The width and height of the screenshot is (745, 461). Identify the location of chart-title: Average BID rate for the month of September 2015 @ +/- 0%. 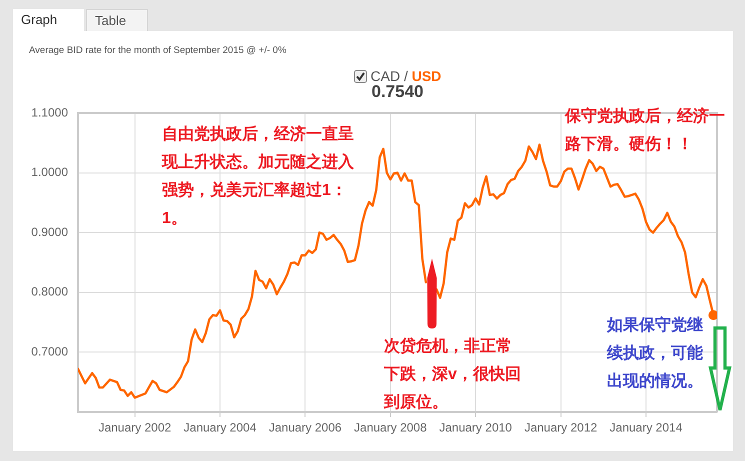
(157, 50).